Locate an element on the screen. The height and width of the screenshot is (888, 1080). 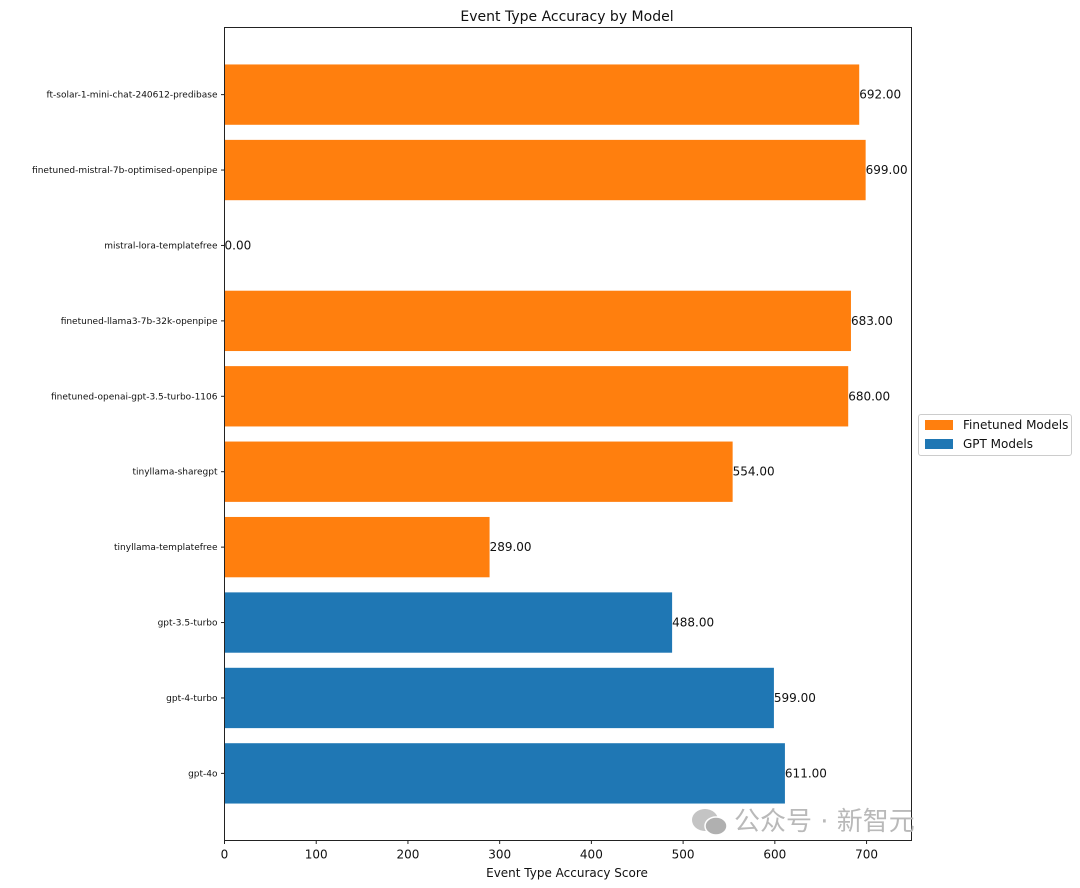
data-label: 488.00 is located at coordinates (693, 623).